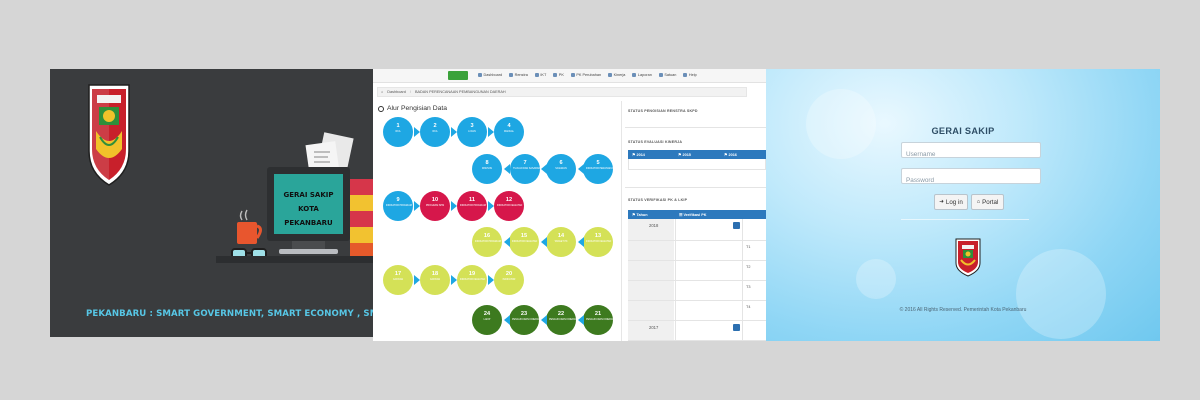 This screenshot has height=400, width=1200. I want to click on clock-icon, so click(381, 108).